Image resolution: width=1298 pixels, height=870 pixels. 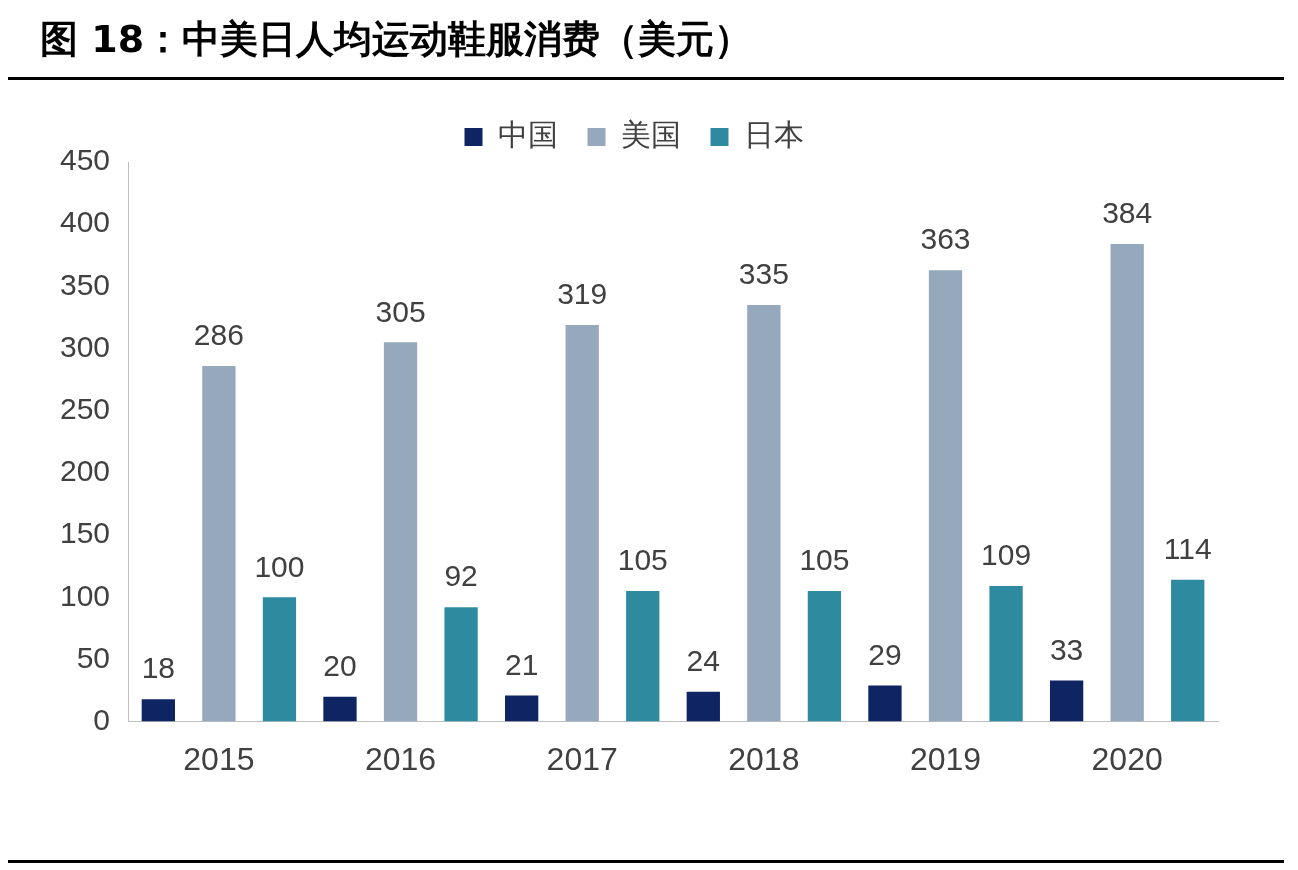 I want to click on data-label: 363, so click(x=945, y=239).